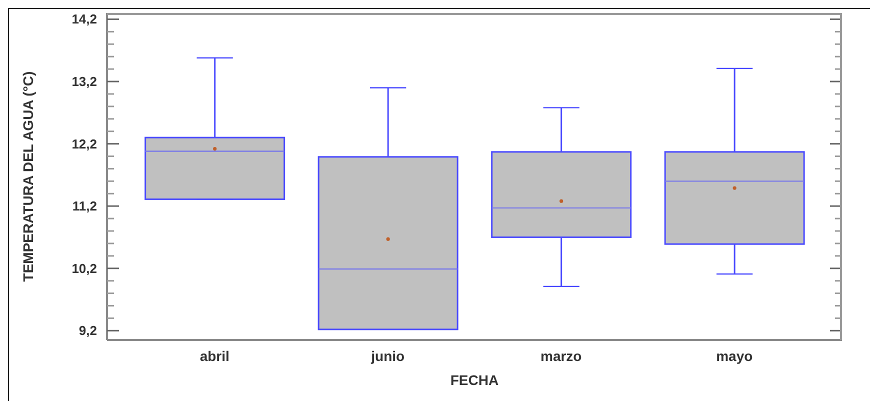  What do you see at coordinates (561, 356) in the screenshot?
I see `x-tick-label: marzo` at bounding box center [561, 356].